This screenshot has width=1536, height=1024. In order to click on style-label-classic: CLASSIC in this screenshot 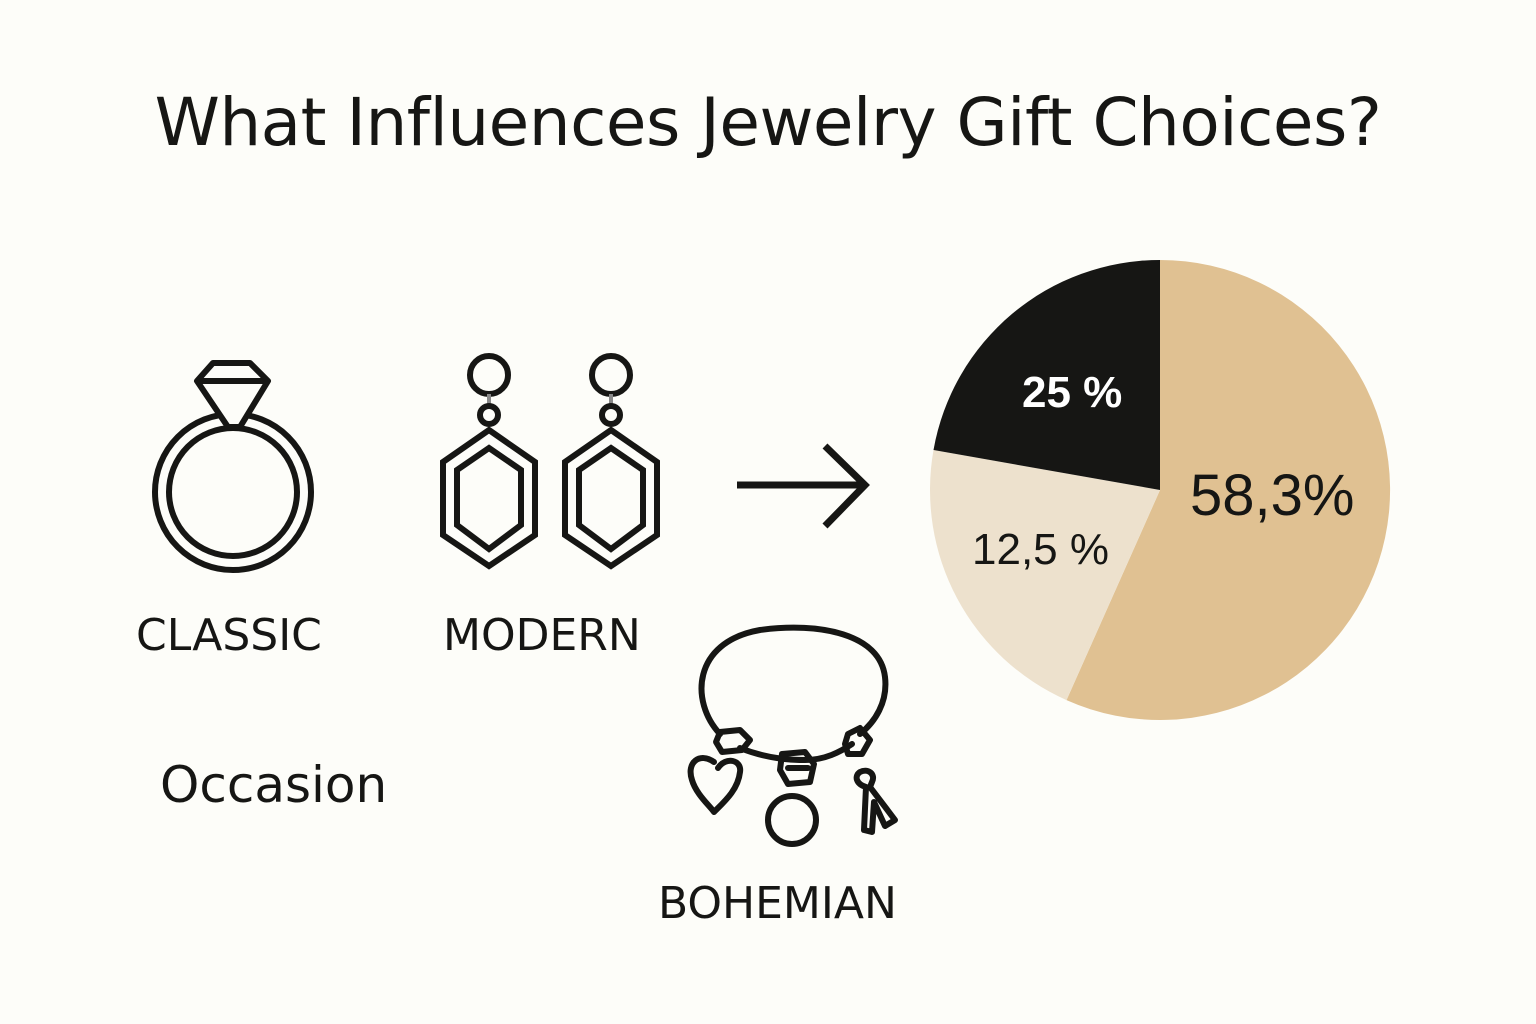, I will do `click(229, 635)`.